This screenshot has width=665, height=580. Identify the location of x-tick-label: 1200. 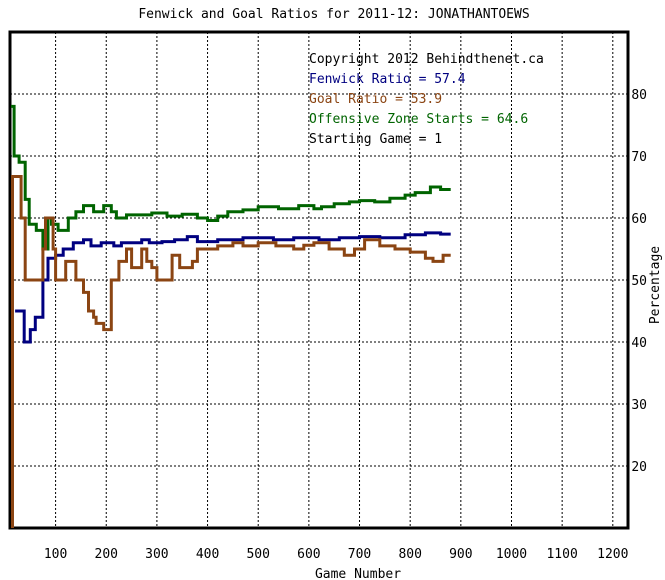
(612, 554).